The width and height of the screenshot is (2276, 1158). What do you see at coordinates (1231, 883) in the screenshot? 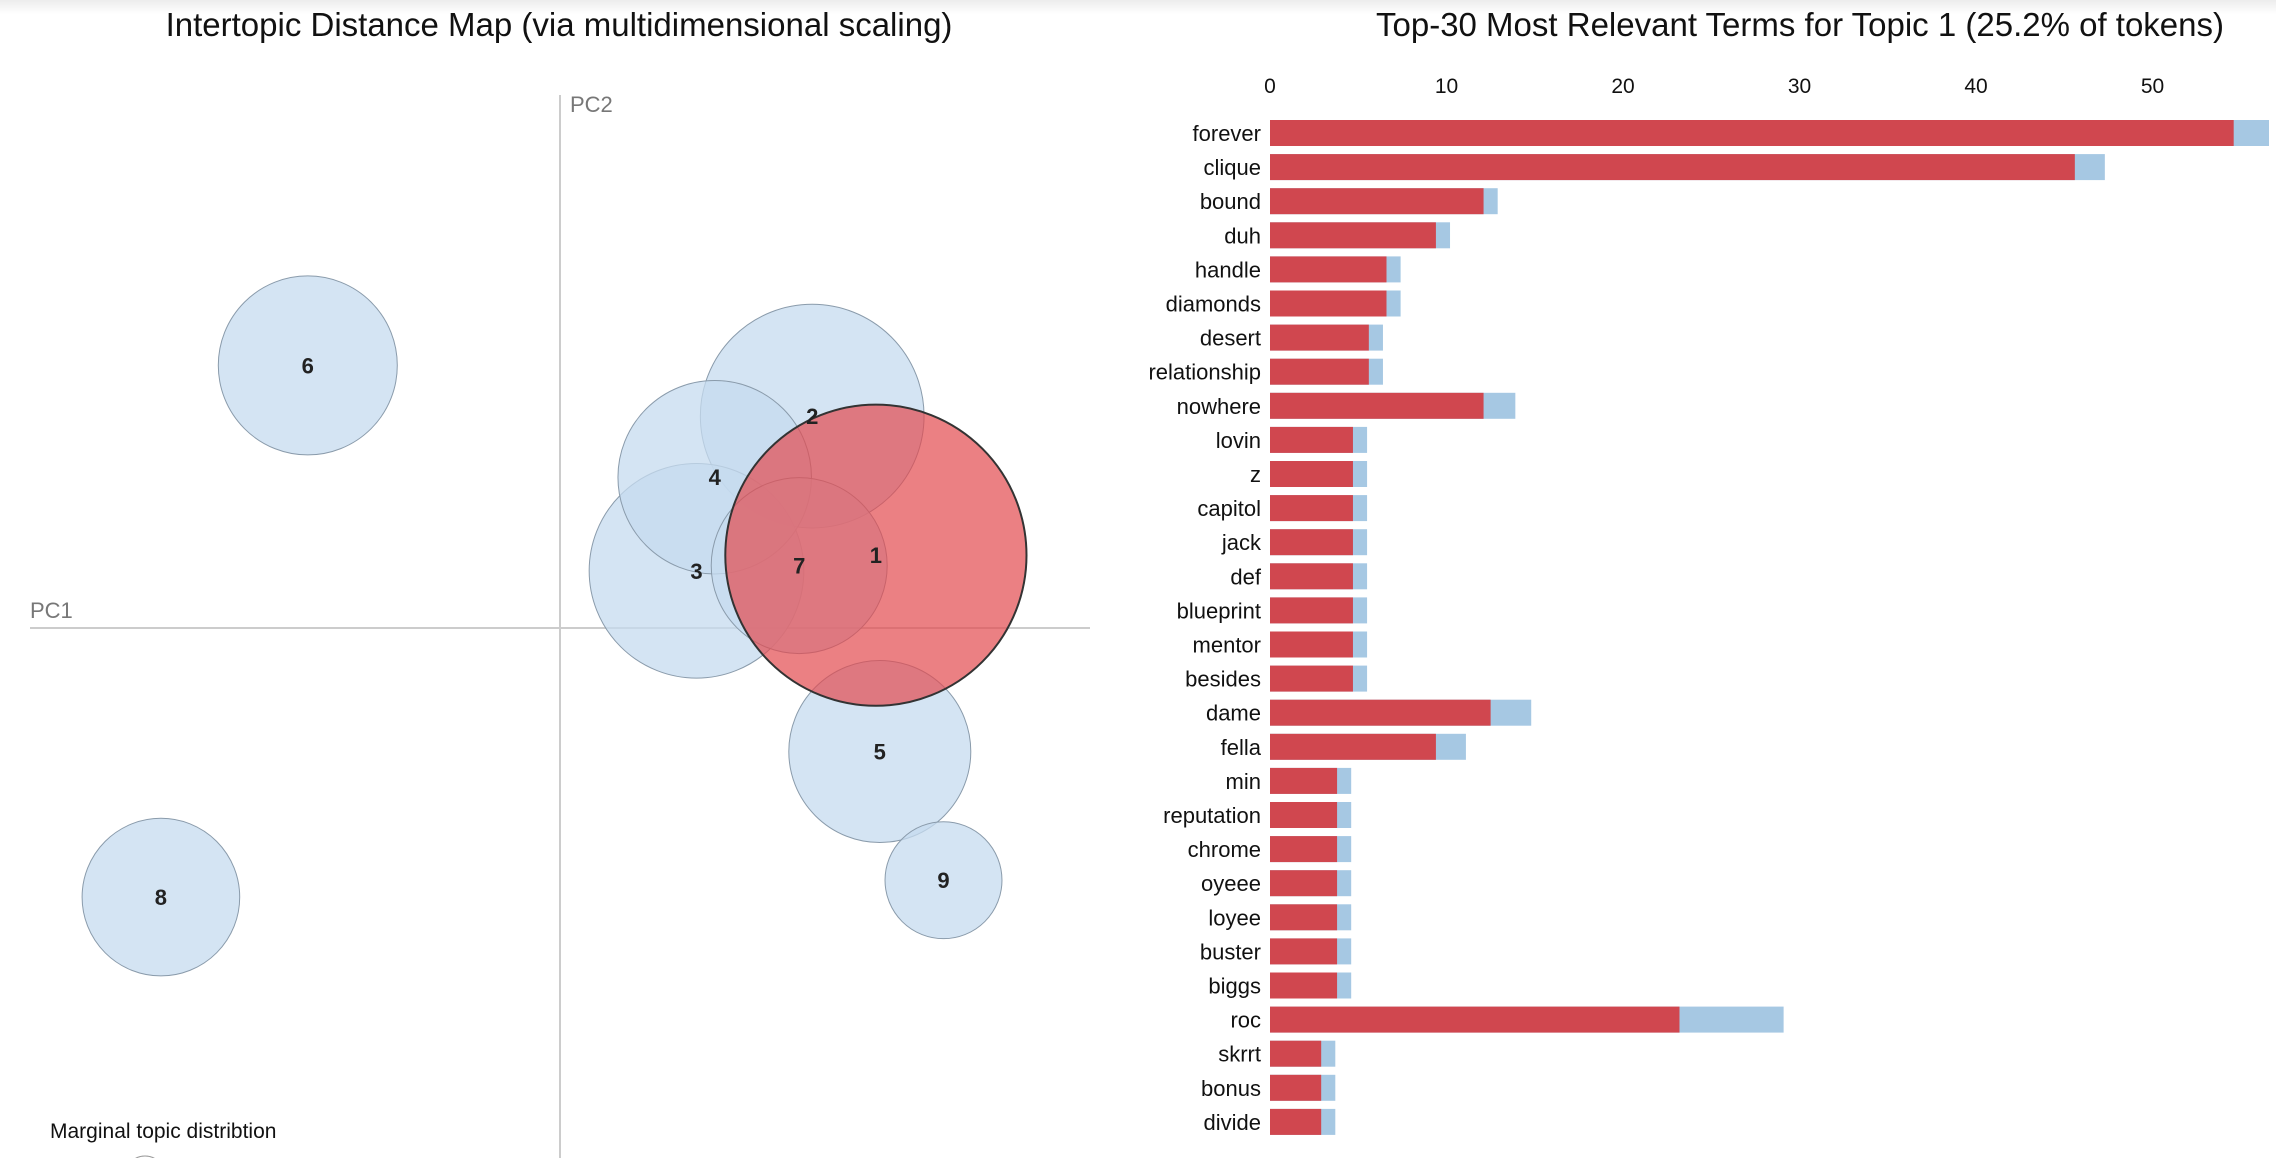
I see `term-label-oyeee: oyeee` at bounding box center [1231, 883].